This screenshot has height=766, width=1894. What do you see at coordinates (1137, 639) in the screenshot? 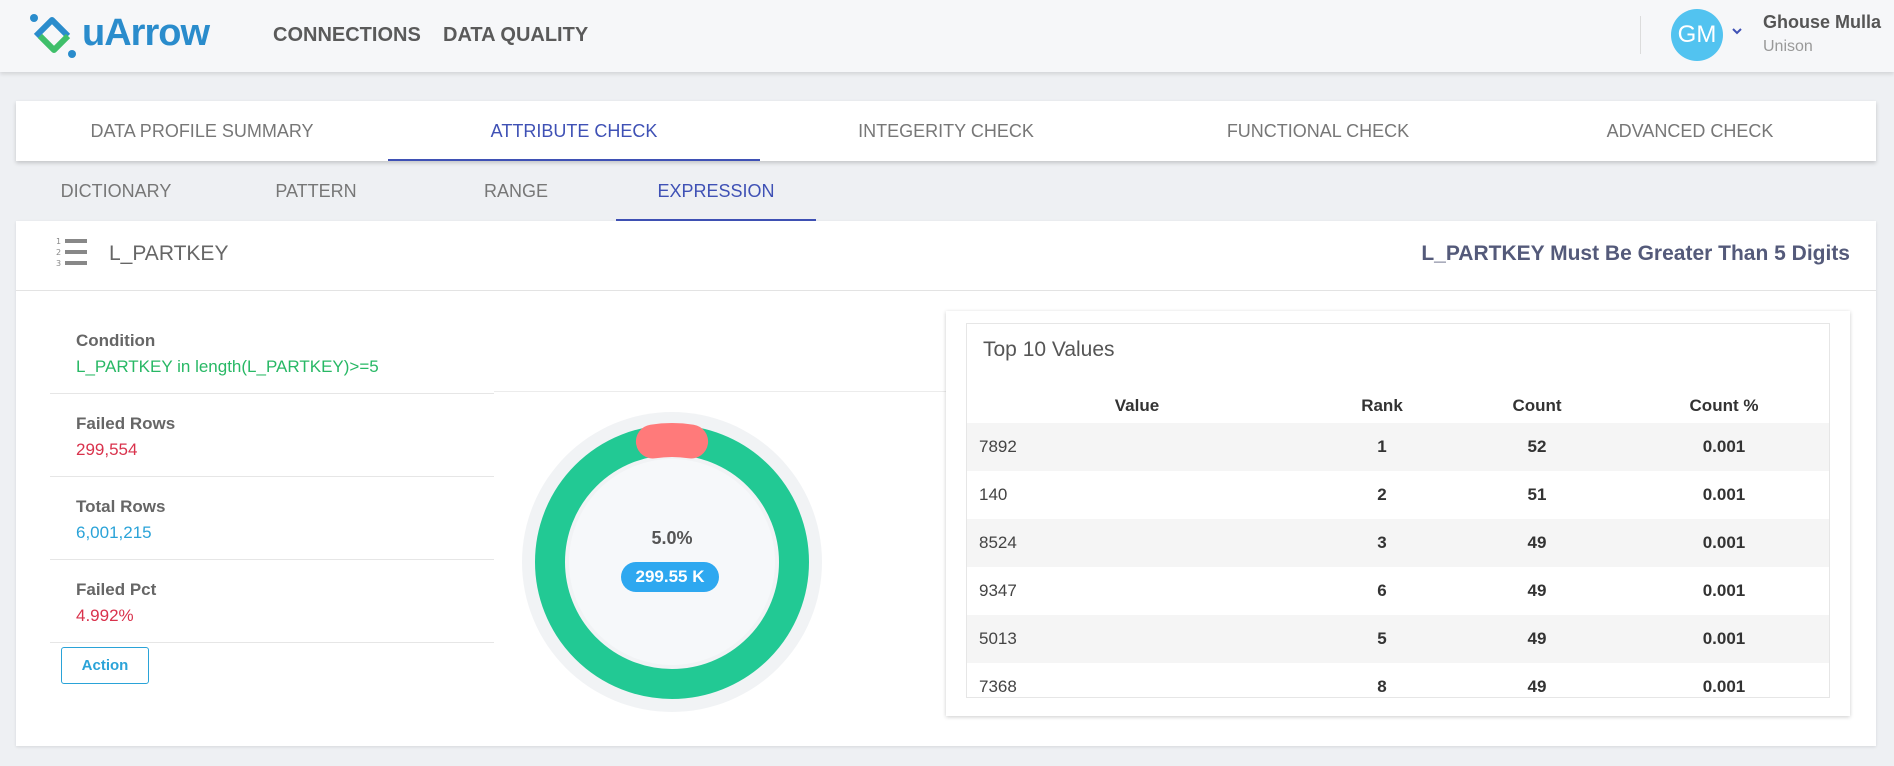
I see `cell-value: 5013` at bounding box center [1137, 639].